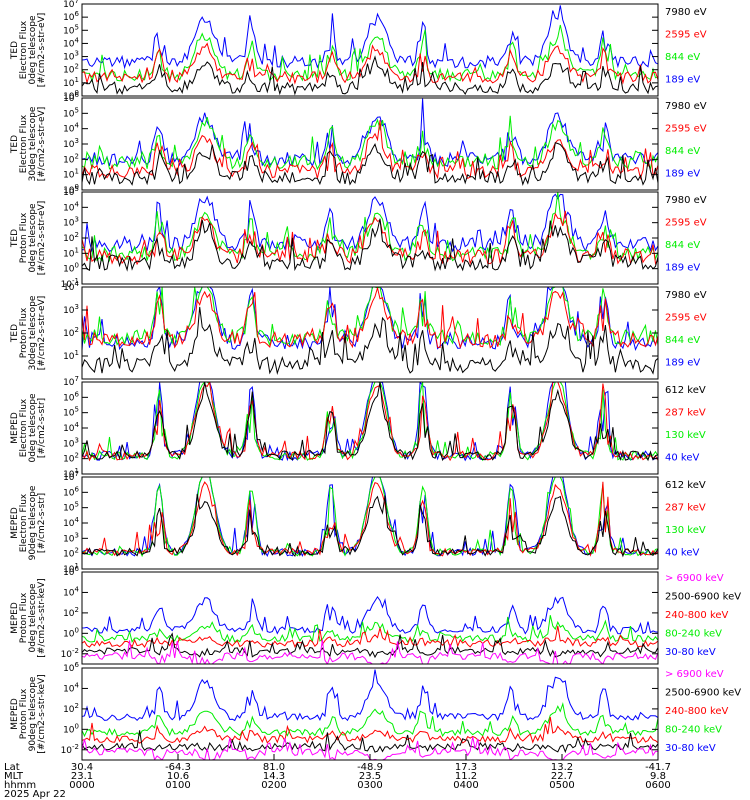 The width and height of the screenshot is (750, 800). Describe the element at coordinates (82, 776) in the screenshot. I see `x-tick-label-mlt: 23.1` at that location.